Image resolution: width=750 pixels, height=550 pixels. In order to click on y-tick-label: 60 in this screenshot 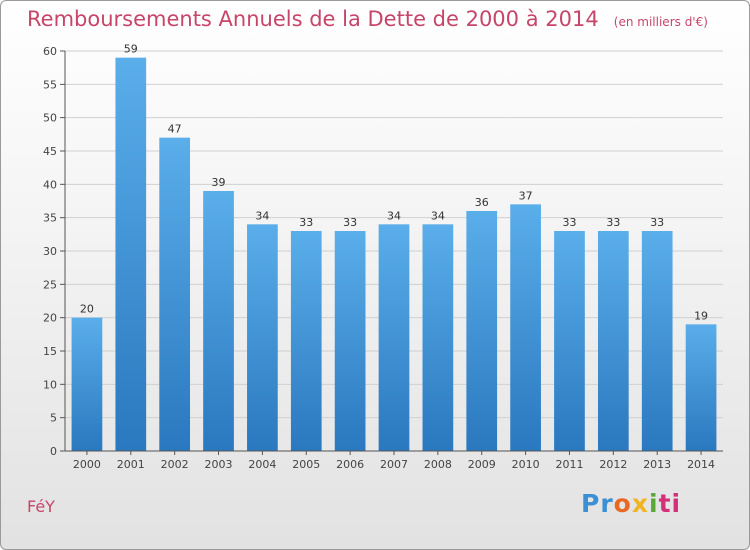, I will do `click(50, 51)`.